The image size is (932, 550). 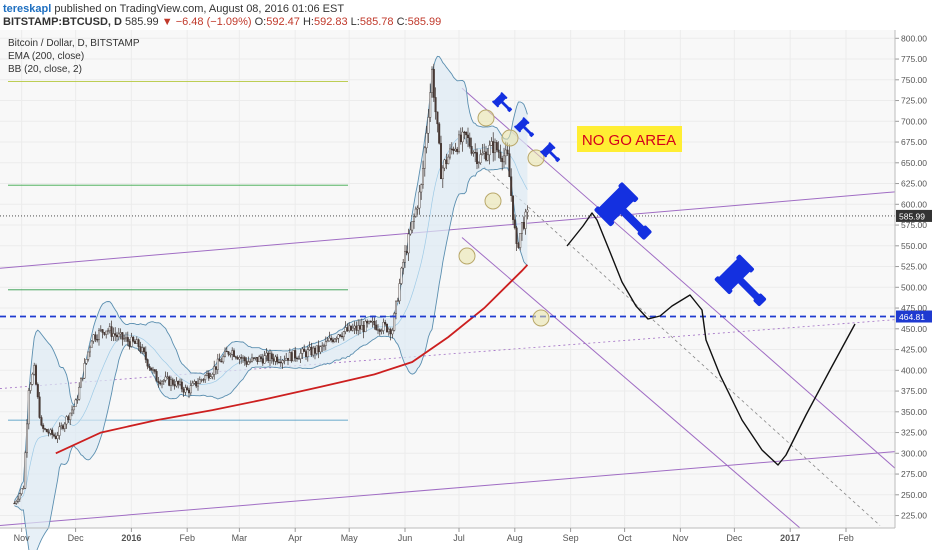 I want to click on no-go-box, so click(x=629, y=139).